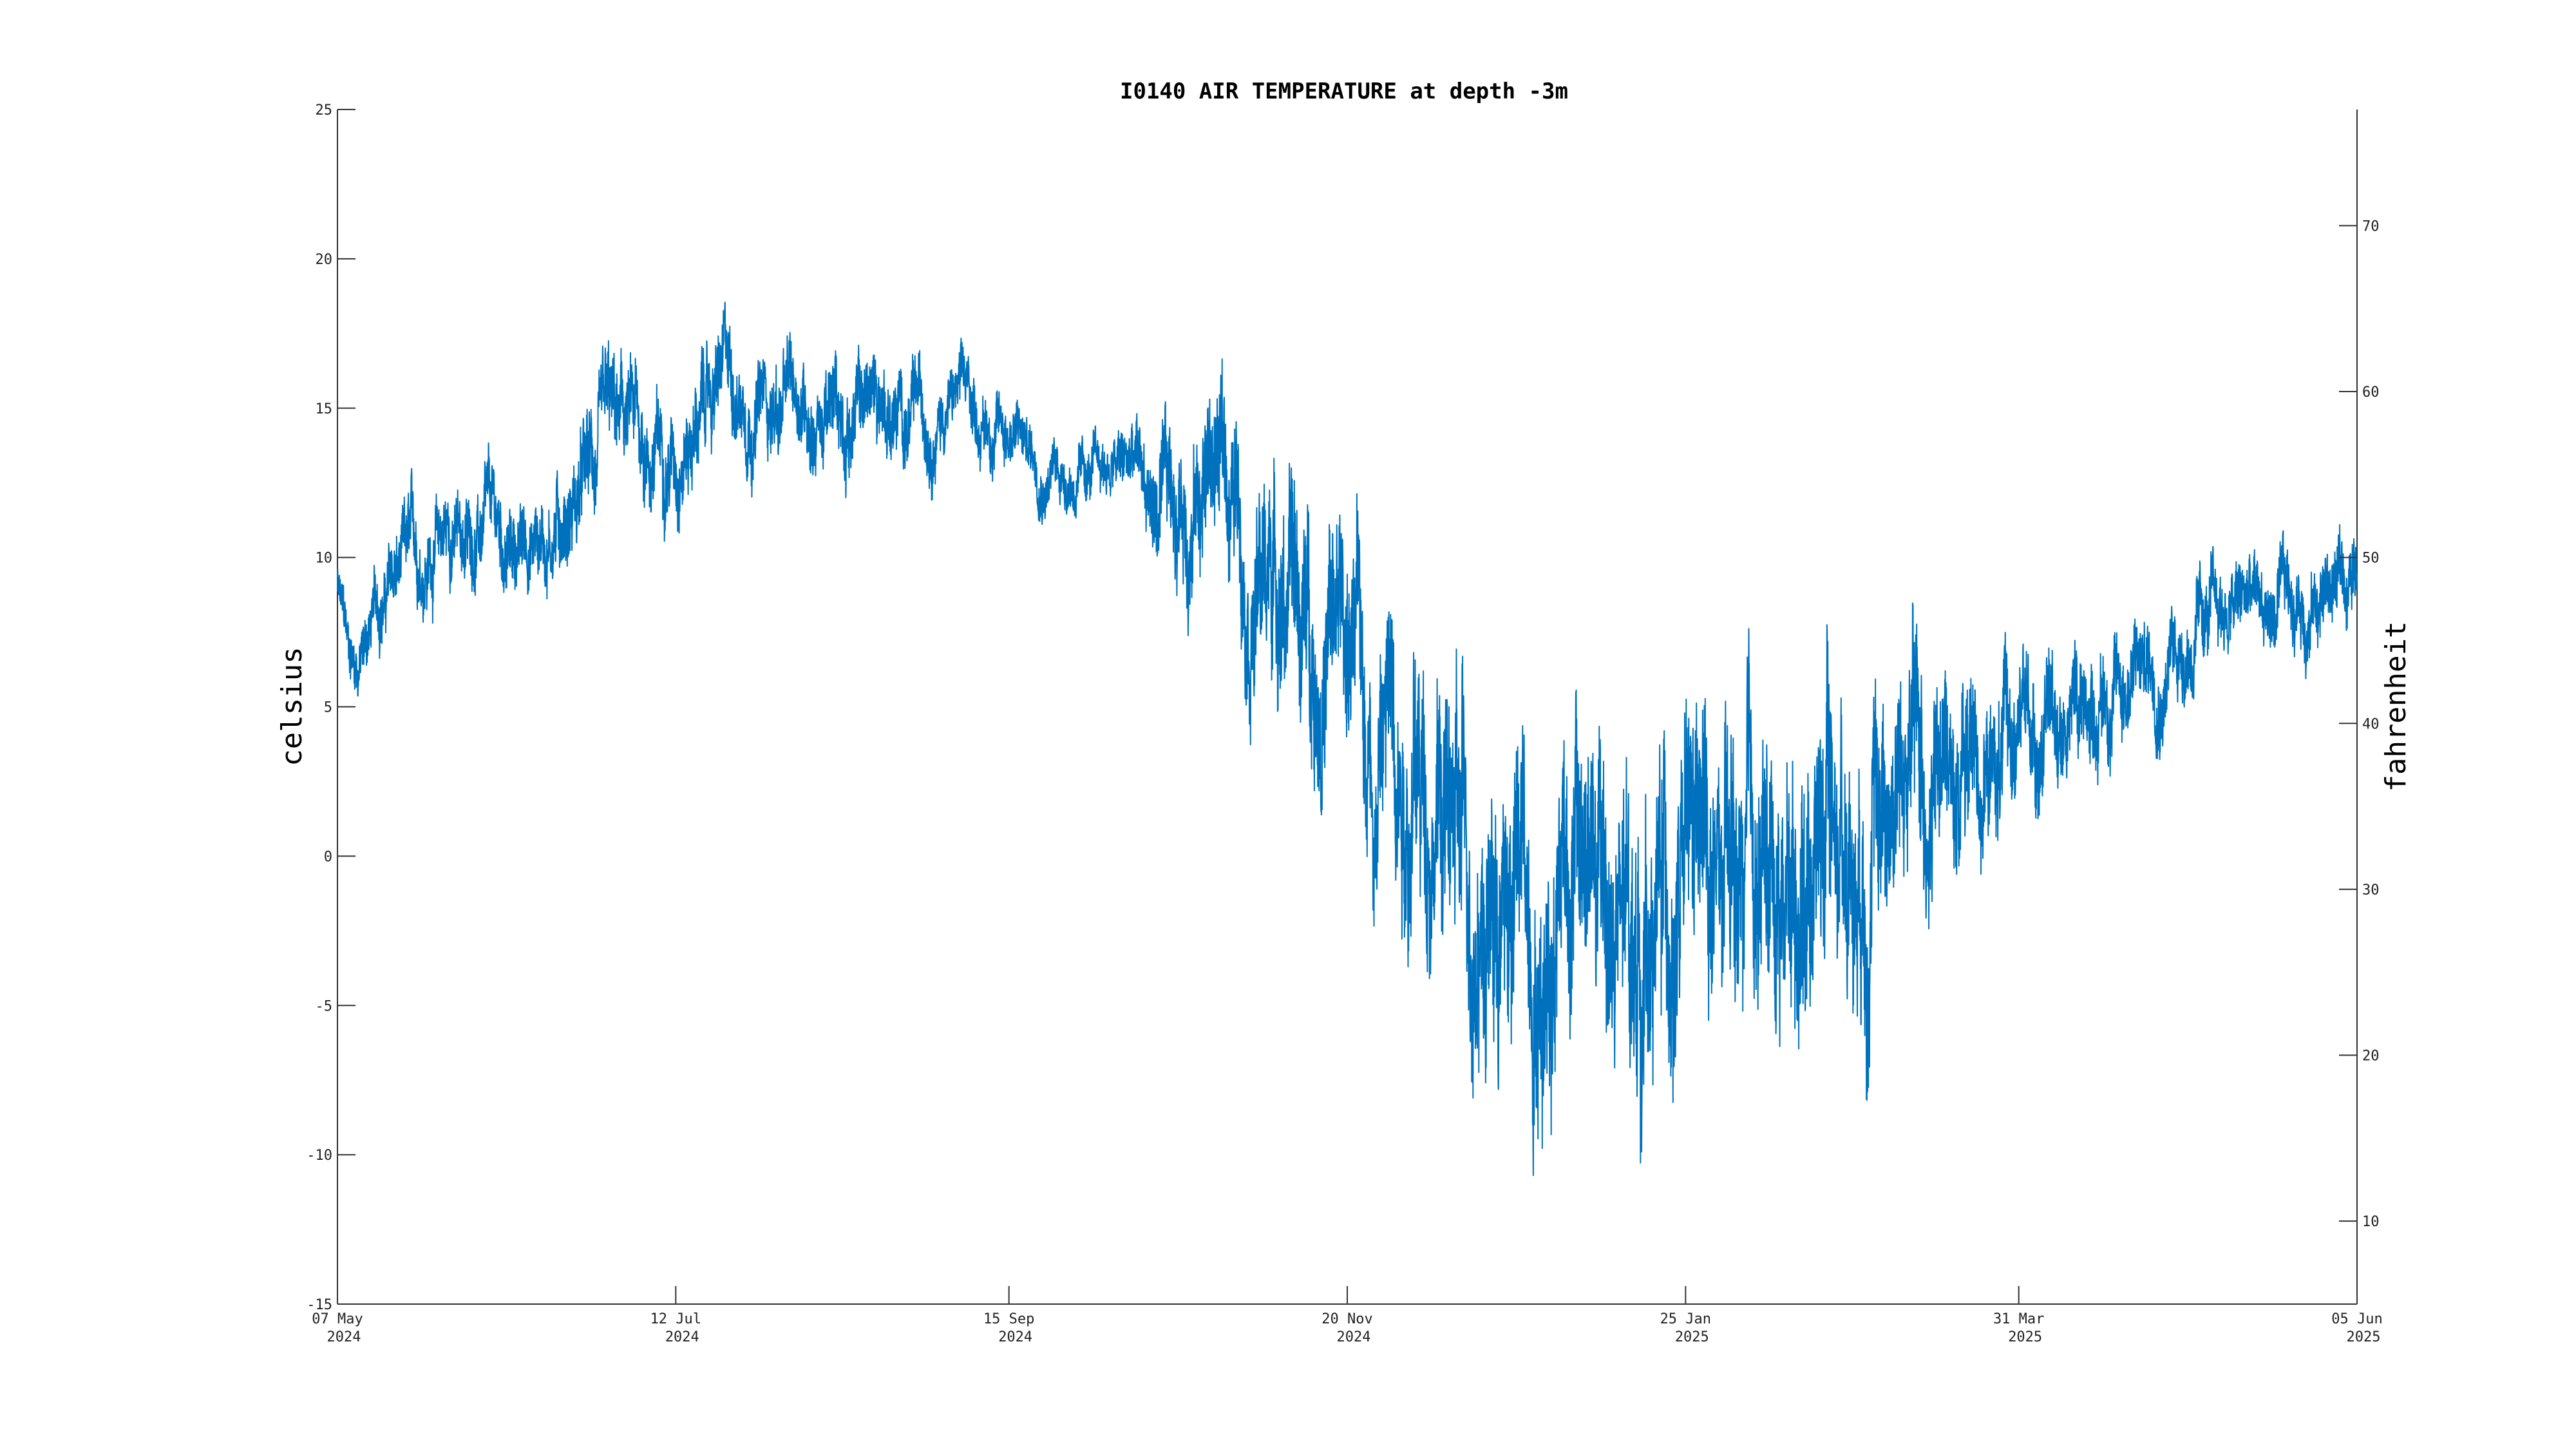  What do you see at coordinates (337, 1319) in the screenshot?
I see `x-tick-label: 07 May` at bounding box center [337, 1319].